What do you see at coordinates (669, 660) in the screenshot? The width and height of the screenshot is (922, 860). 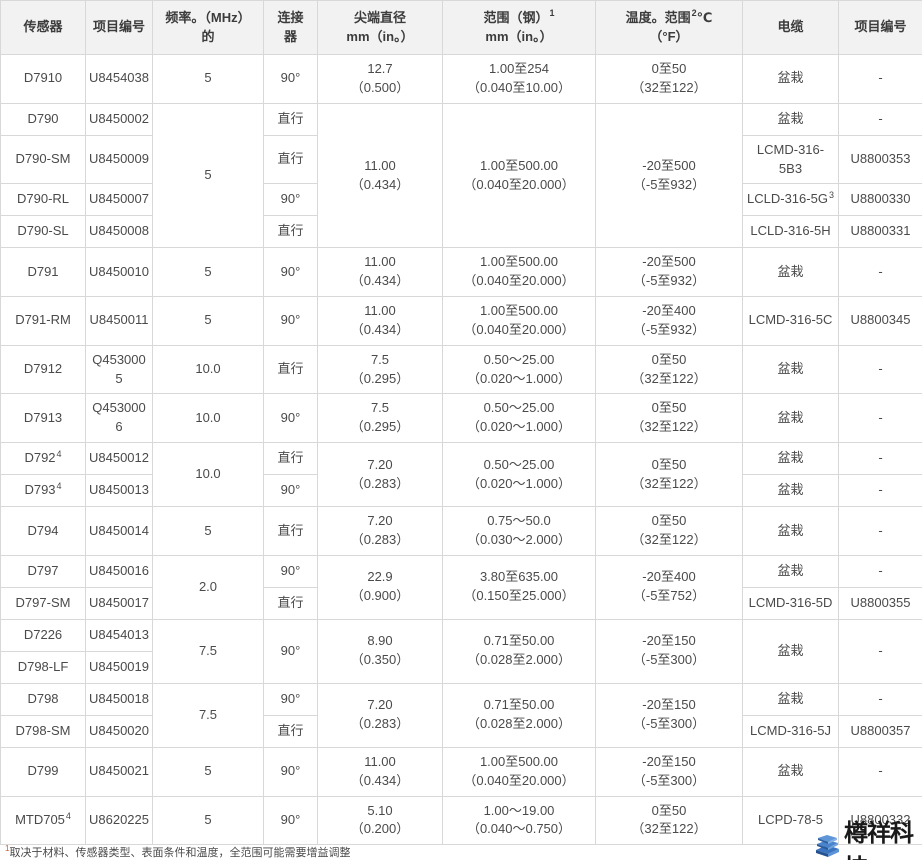 I see `cell-temperature-range-line: （-5至300）` at bounding box center [669, 660].